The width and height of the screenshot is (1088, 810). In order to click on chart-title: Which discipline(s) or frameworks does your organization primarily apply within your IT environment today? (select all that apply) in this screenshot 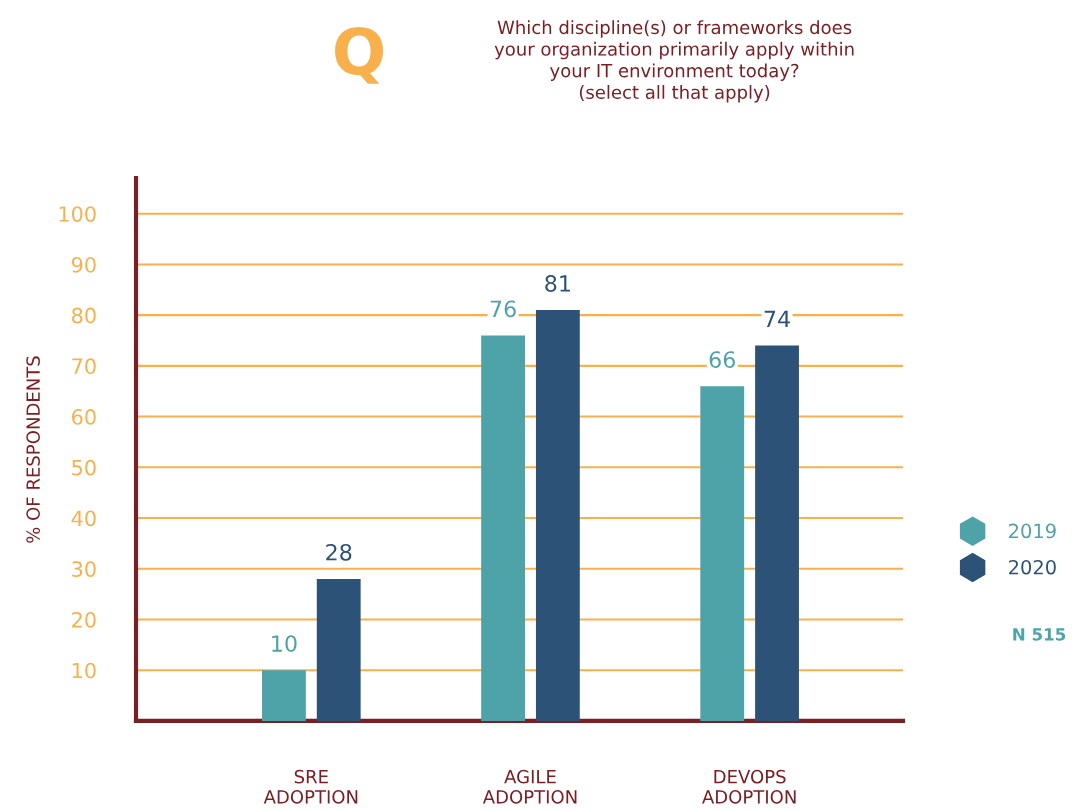, I will do `click(674, 61)`.